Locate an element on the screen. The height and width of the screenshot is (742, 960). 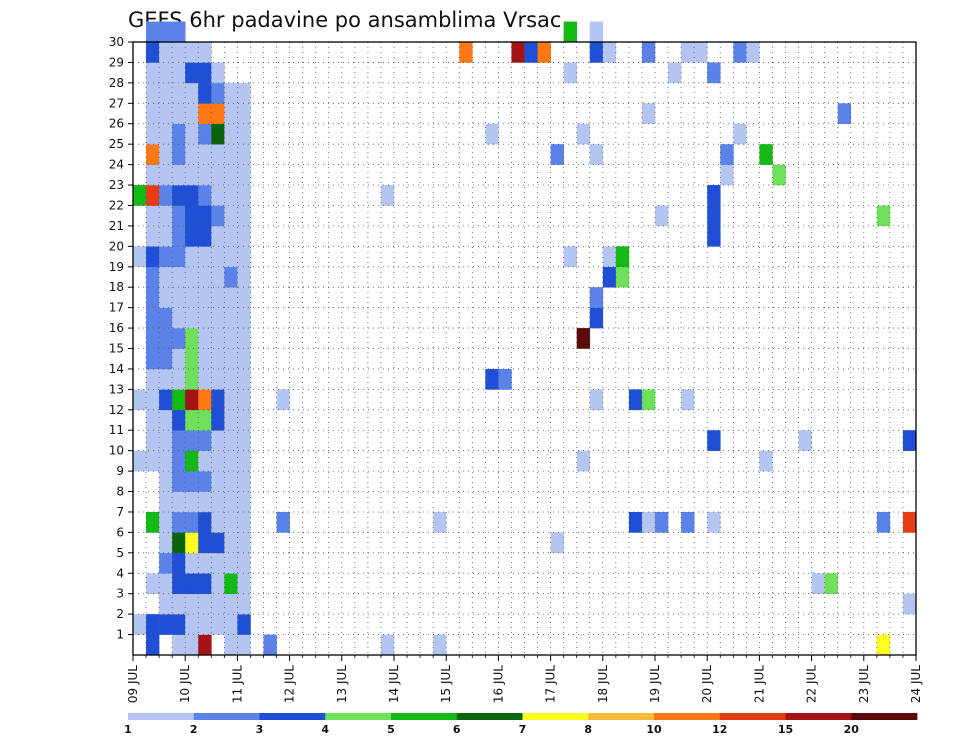
y-tick-label: 1 is located at coordinates (120, 635).